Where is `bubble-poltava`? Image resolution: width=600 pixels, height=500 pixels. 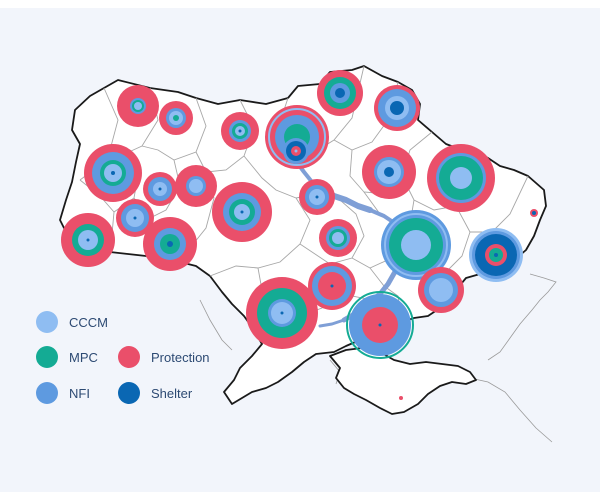
bubble-poltava is located at coordinates (389, 172).